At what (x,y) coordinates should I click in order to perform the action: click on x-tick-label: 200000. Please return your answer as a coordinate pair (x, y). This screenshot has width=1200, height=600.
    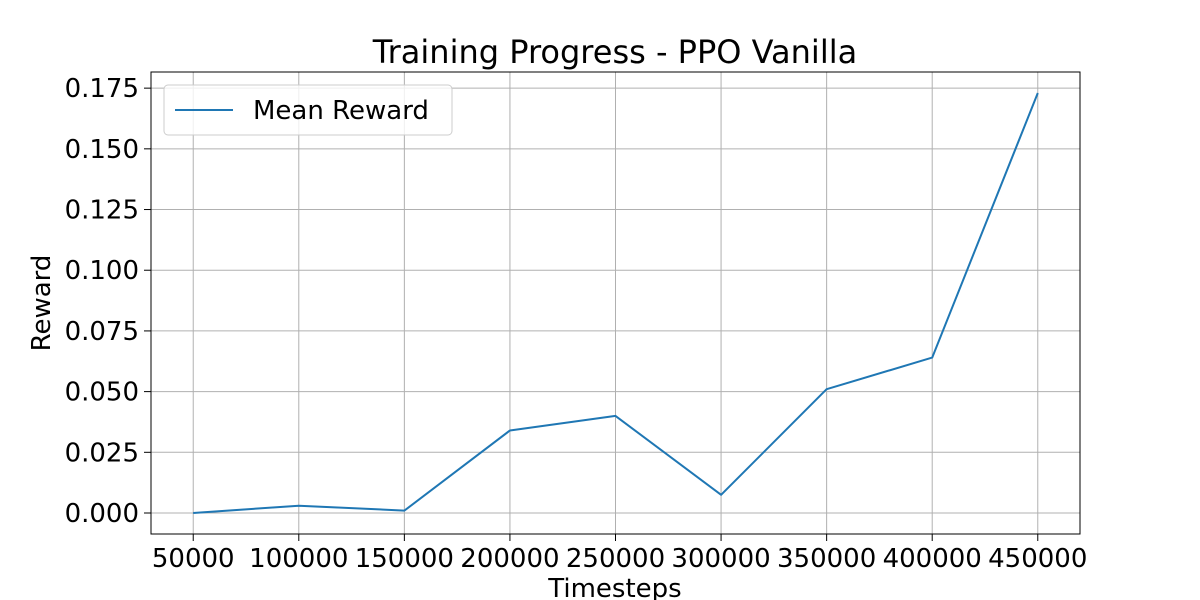
    Looking at the image, I should click on (509, 559).